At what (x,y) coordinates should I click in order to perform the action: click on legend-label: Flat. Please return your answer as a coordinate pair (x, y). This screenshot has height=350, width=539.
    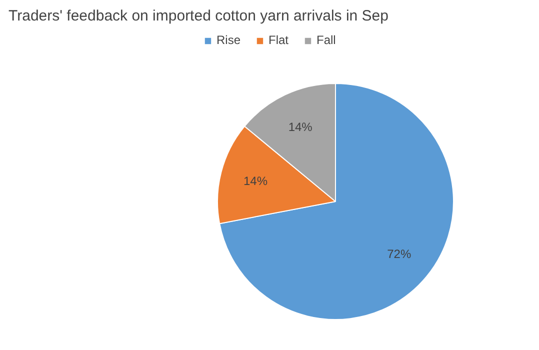
    Looking at the image, I should click on (278, 40).